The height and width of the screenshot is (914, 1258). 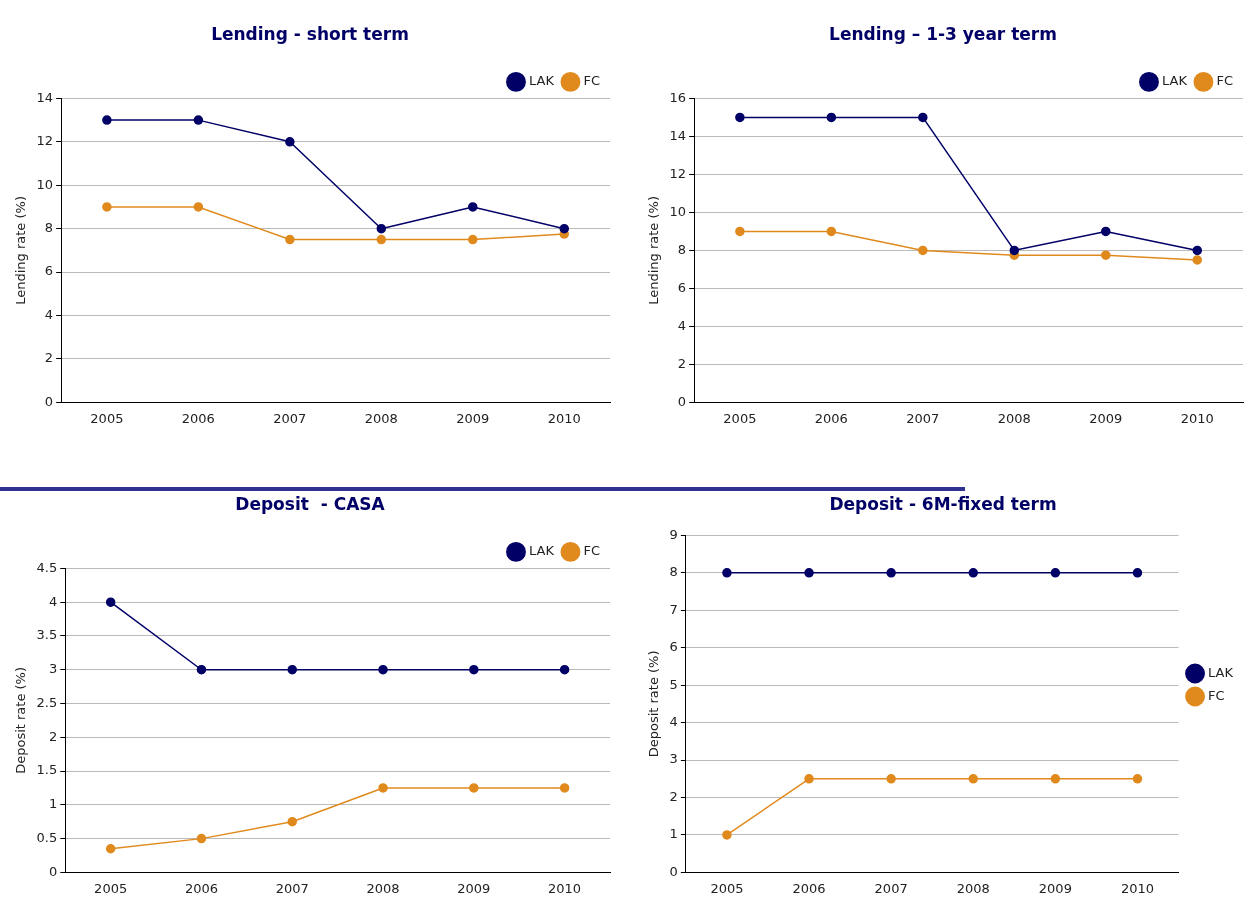 I want to click on y-tick-label: 14, so click(x=678, y=135).